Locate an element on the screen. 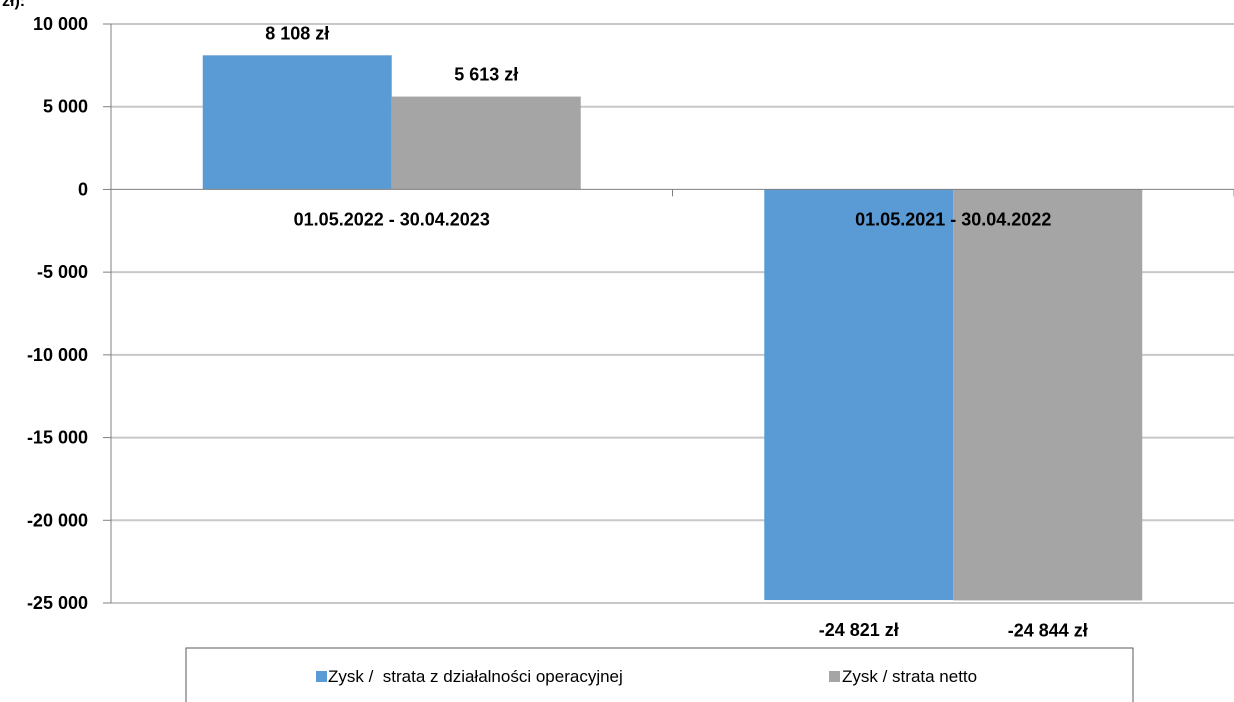 The height and width of the screenshot is (702, 1234). legend-swatch-operational is located at coordinates (321, 676).